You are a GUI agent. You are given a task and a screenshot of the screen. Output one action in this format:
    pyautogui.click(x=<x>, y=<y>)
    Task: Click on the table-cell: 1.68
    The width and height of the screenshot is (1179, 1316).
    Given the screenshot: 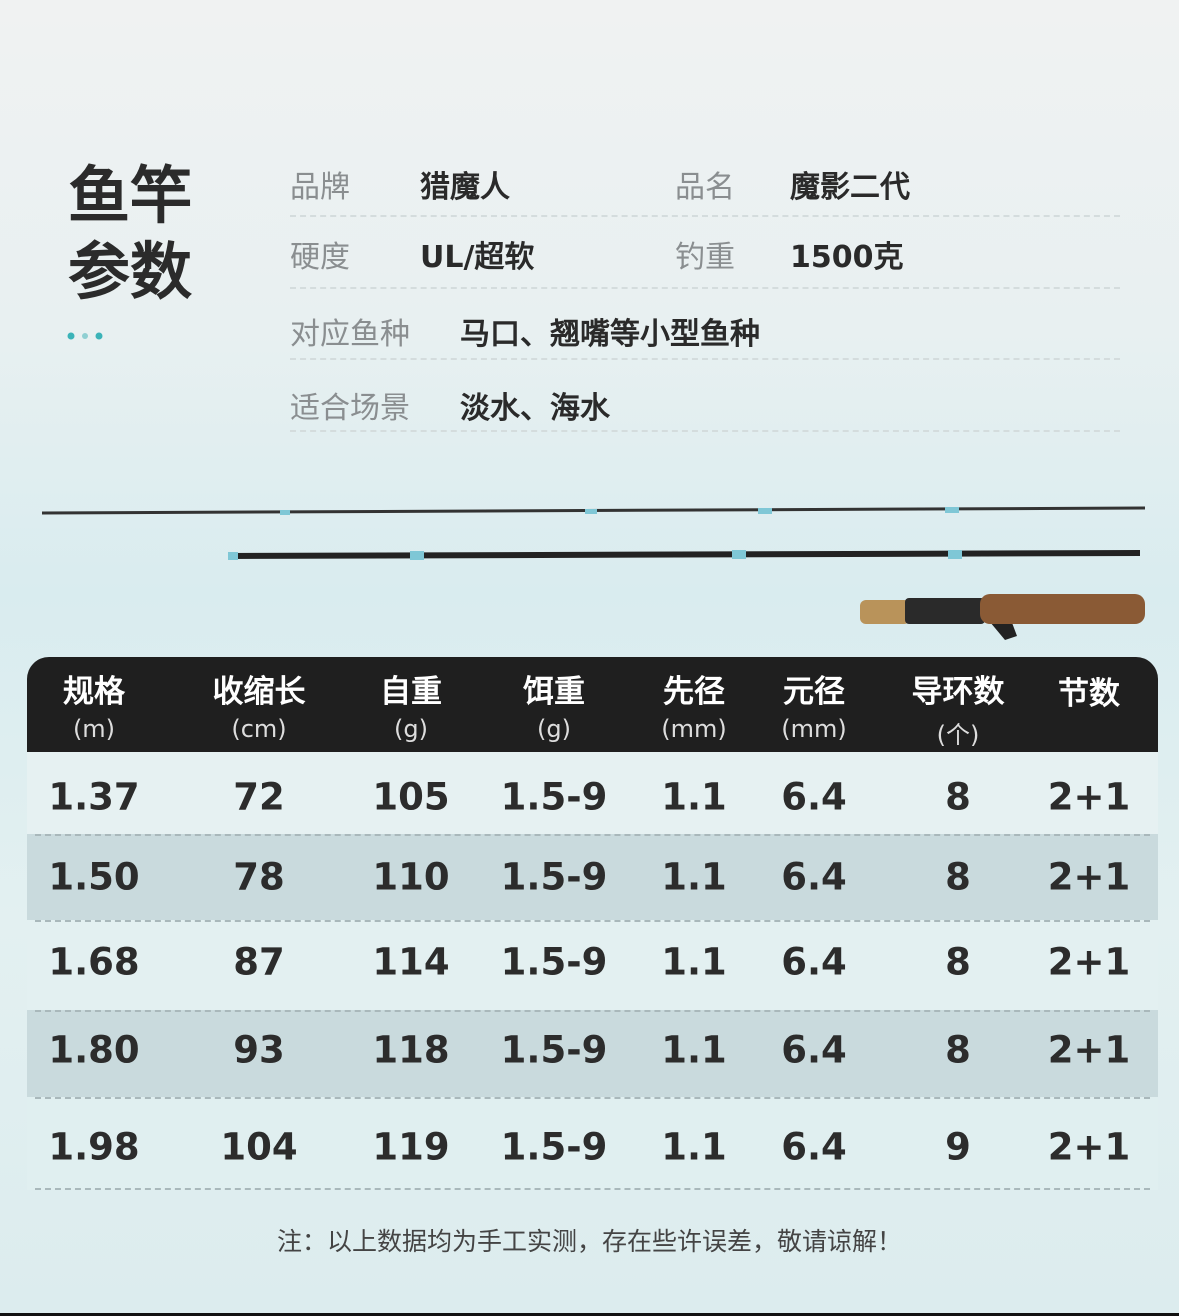 What is the action you would take?
    pyautogui.click(x=94, y=962)
    